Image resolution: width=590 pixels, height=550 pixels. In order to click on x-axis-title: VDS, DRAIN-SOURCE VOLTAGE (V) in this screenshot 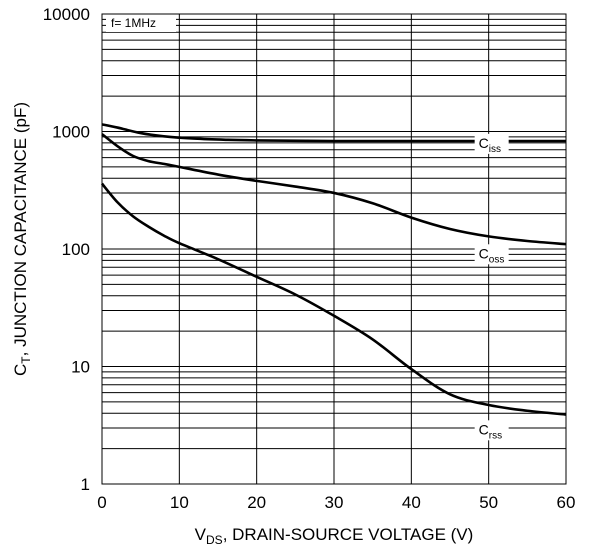, I will do `click(334, 536)`.